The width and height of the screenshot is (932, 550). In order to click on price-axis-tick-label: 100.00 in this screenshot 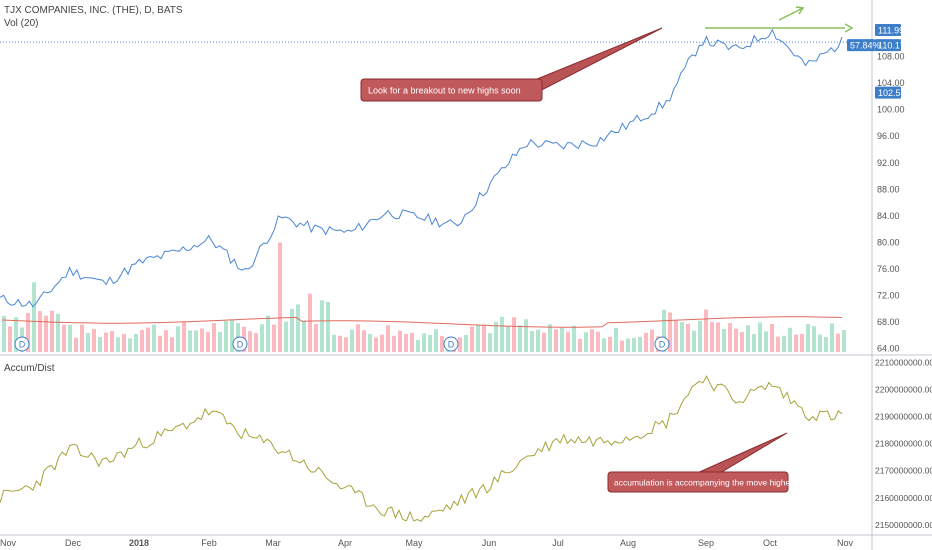, I will do `click(891, 110)`.